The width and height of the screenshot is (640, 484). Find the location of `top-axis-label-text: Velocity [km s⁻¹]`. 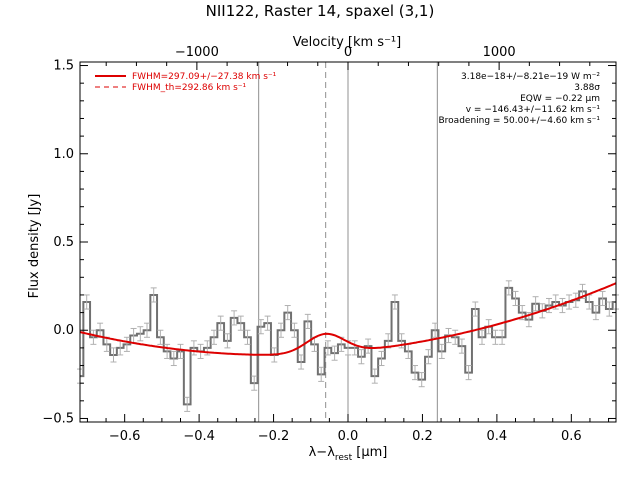

top-axis-label-text: Velocity [km s⁻¹] is located at coordinates (347, 42).